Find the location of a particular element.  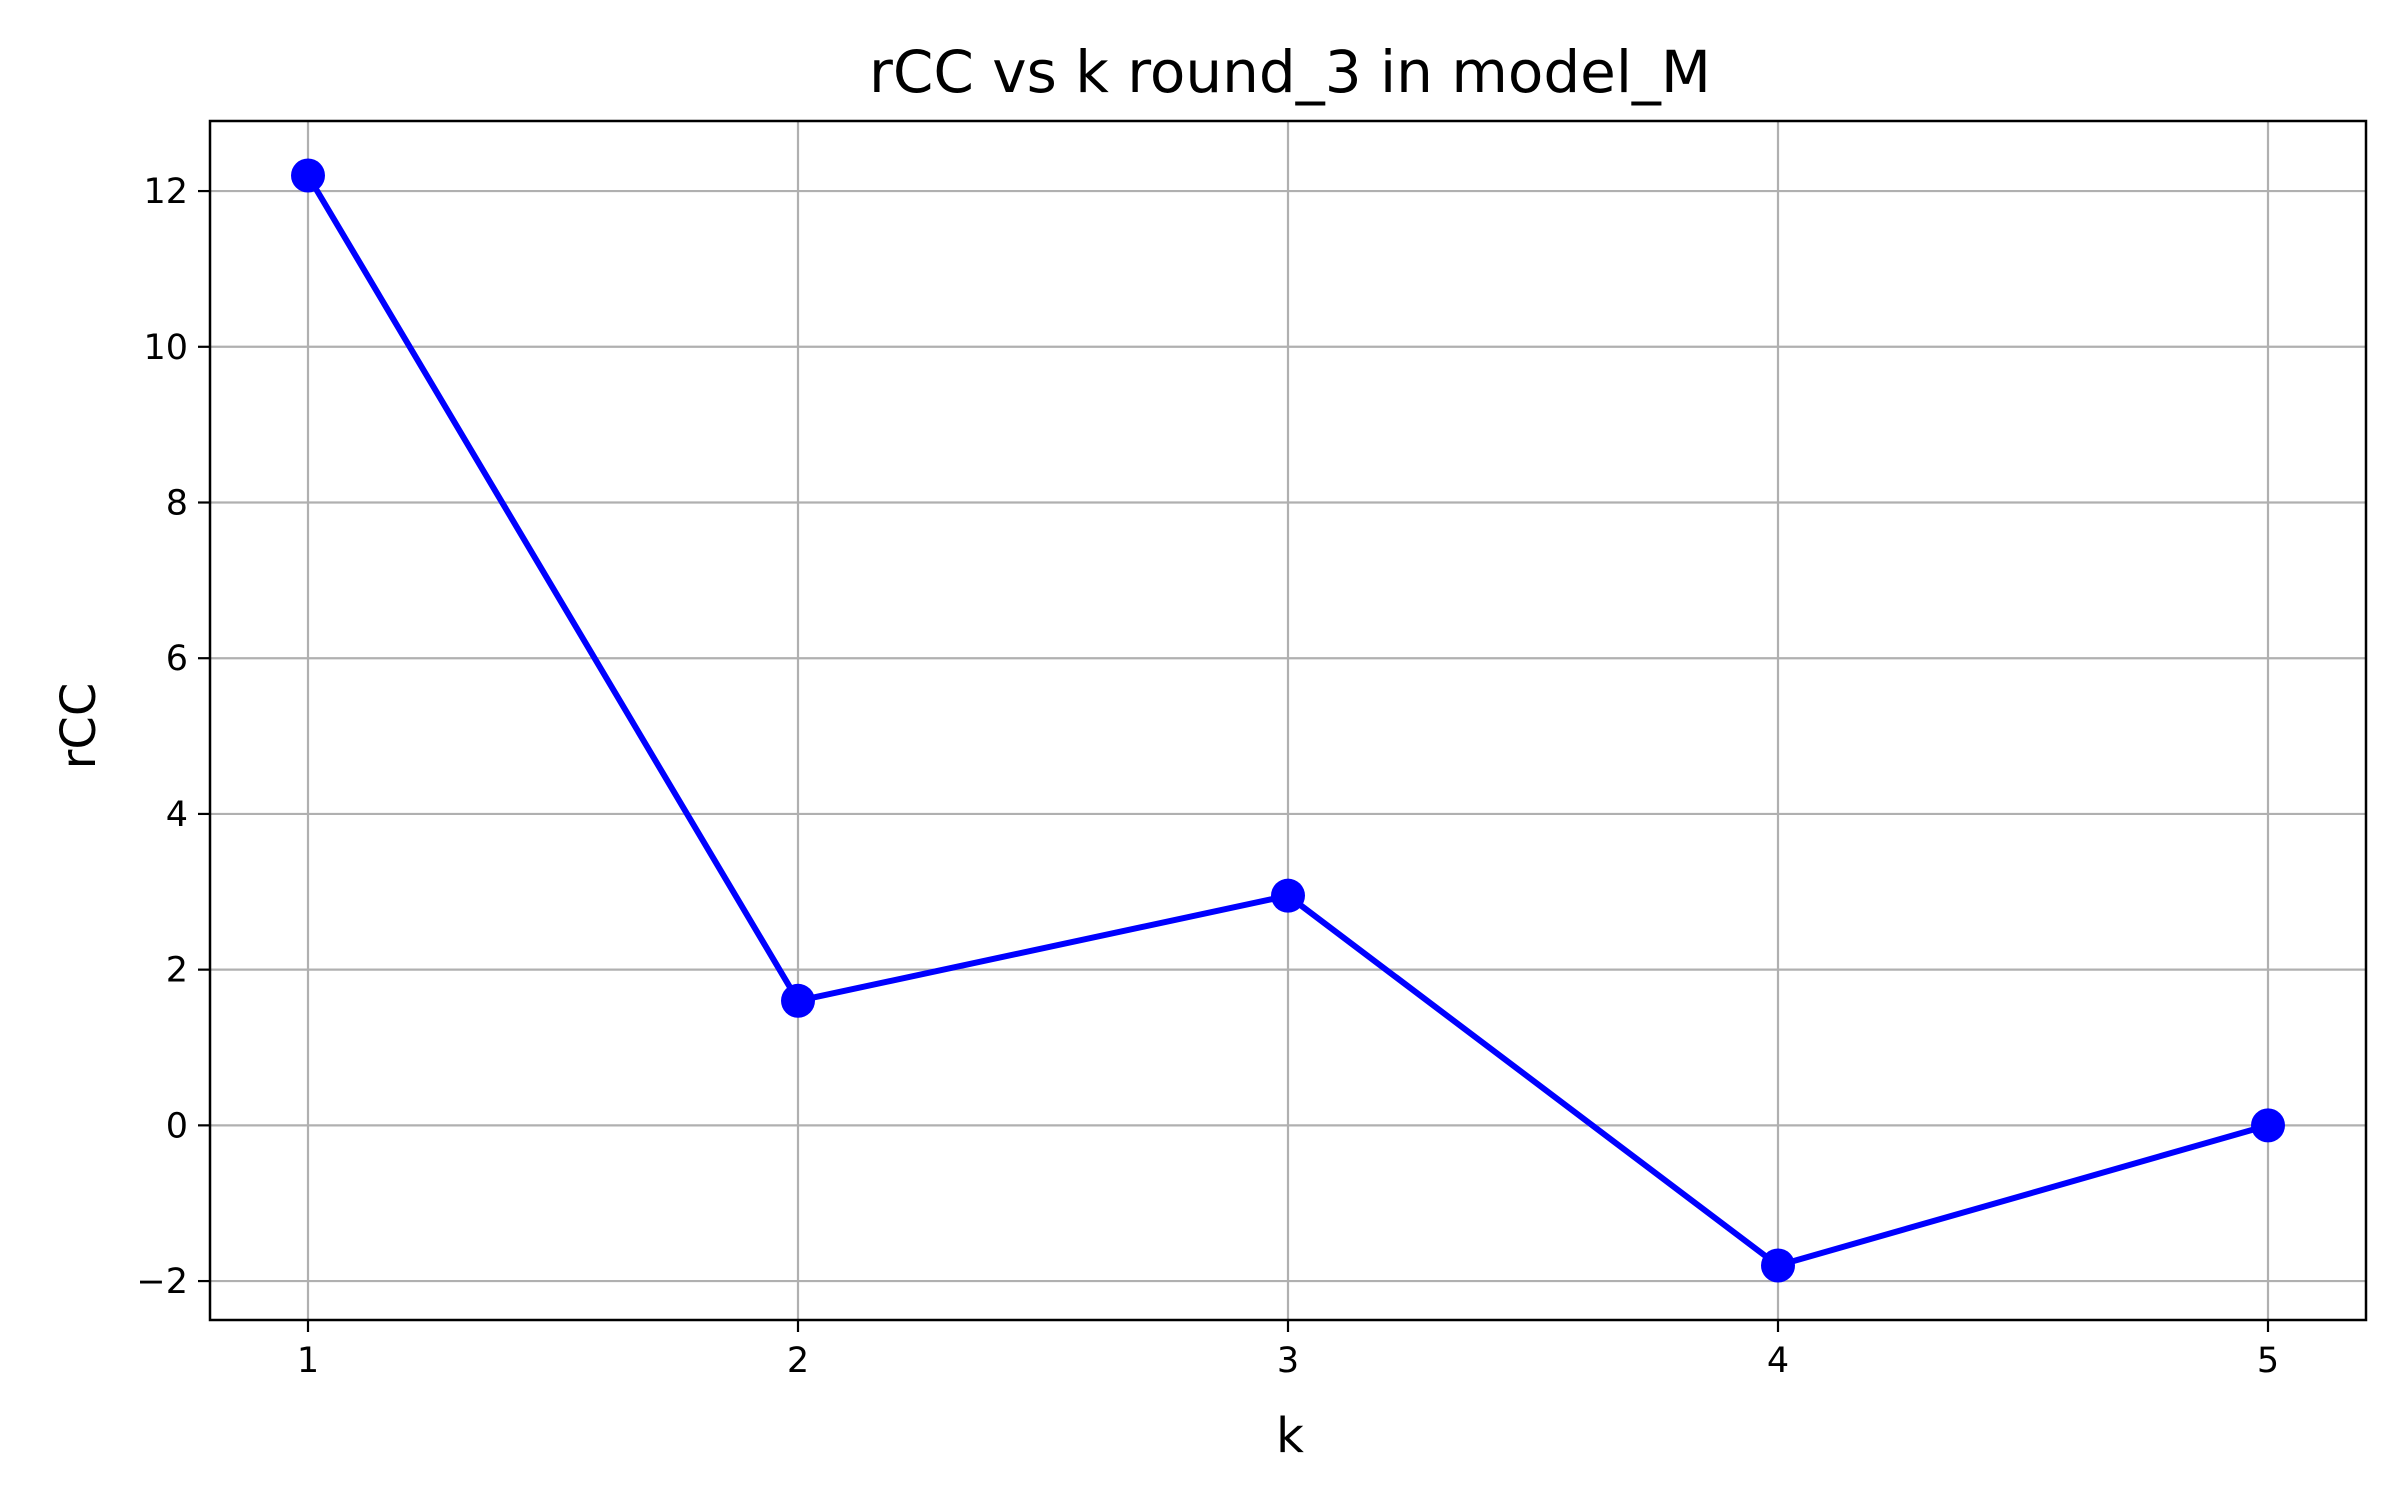

y-tick-label: 12 is located at coordinates (165, 192).